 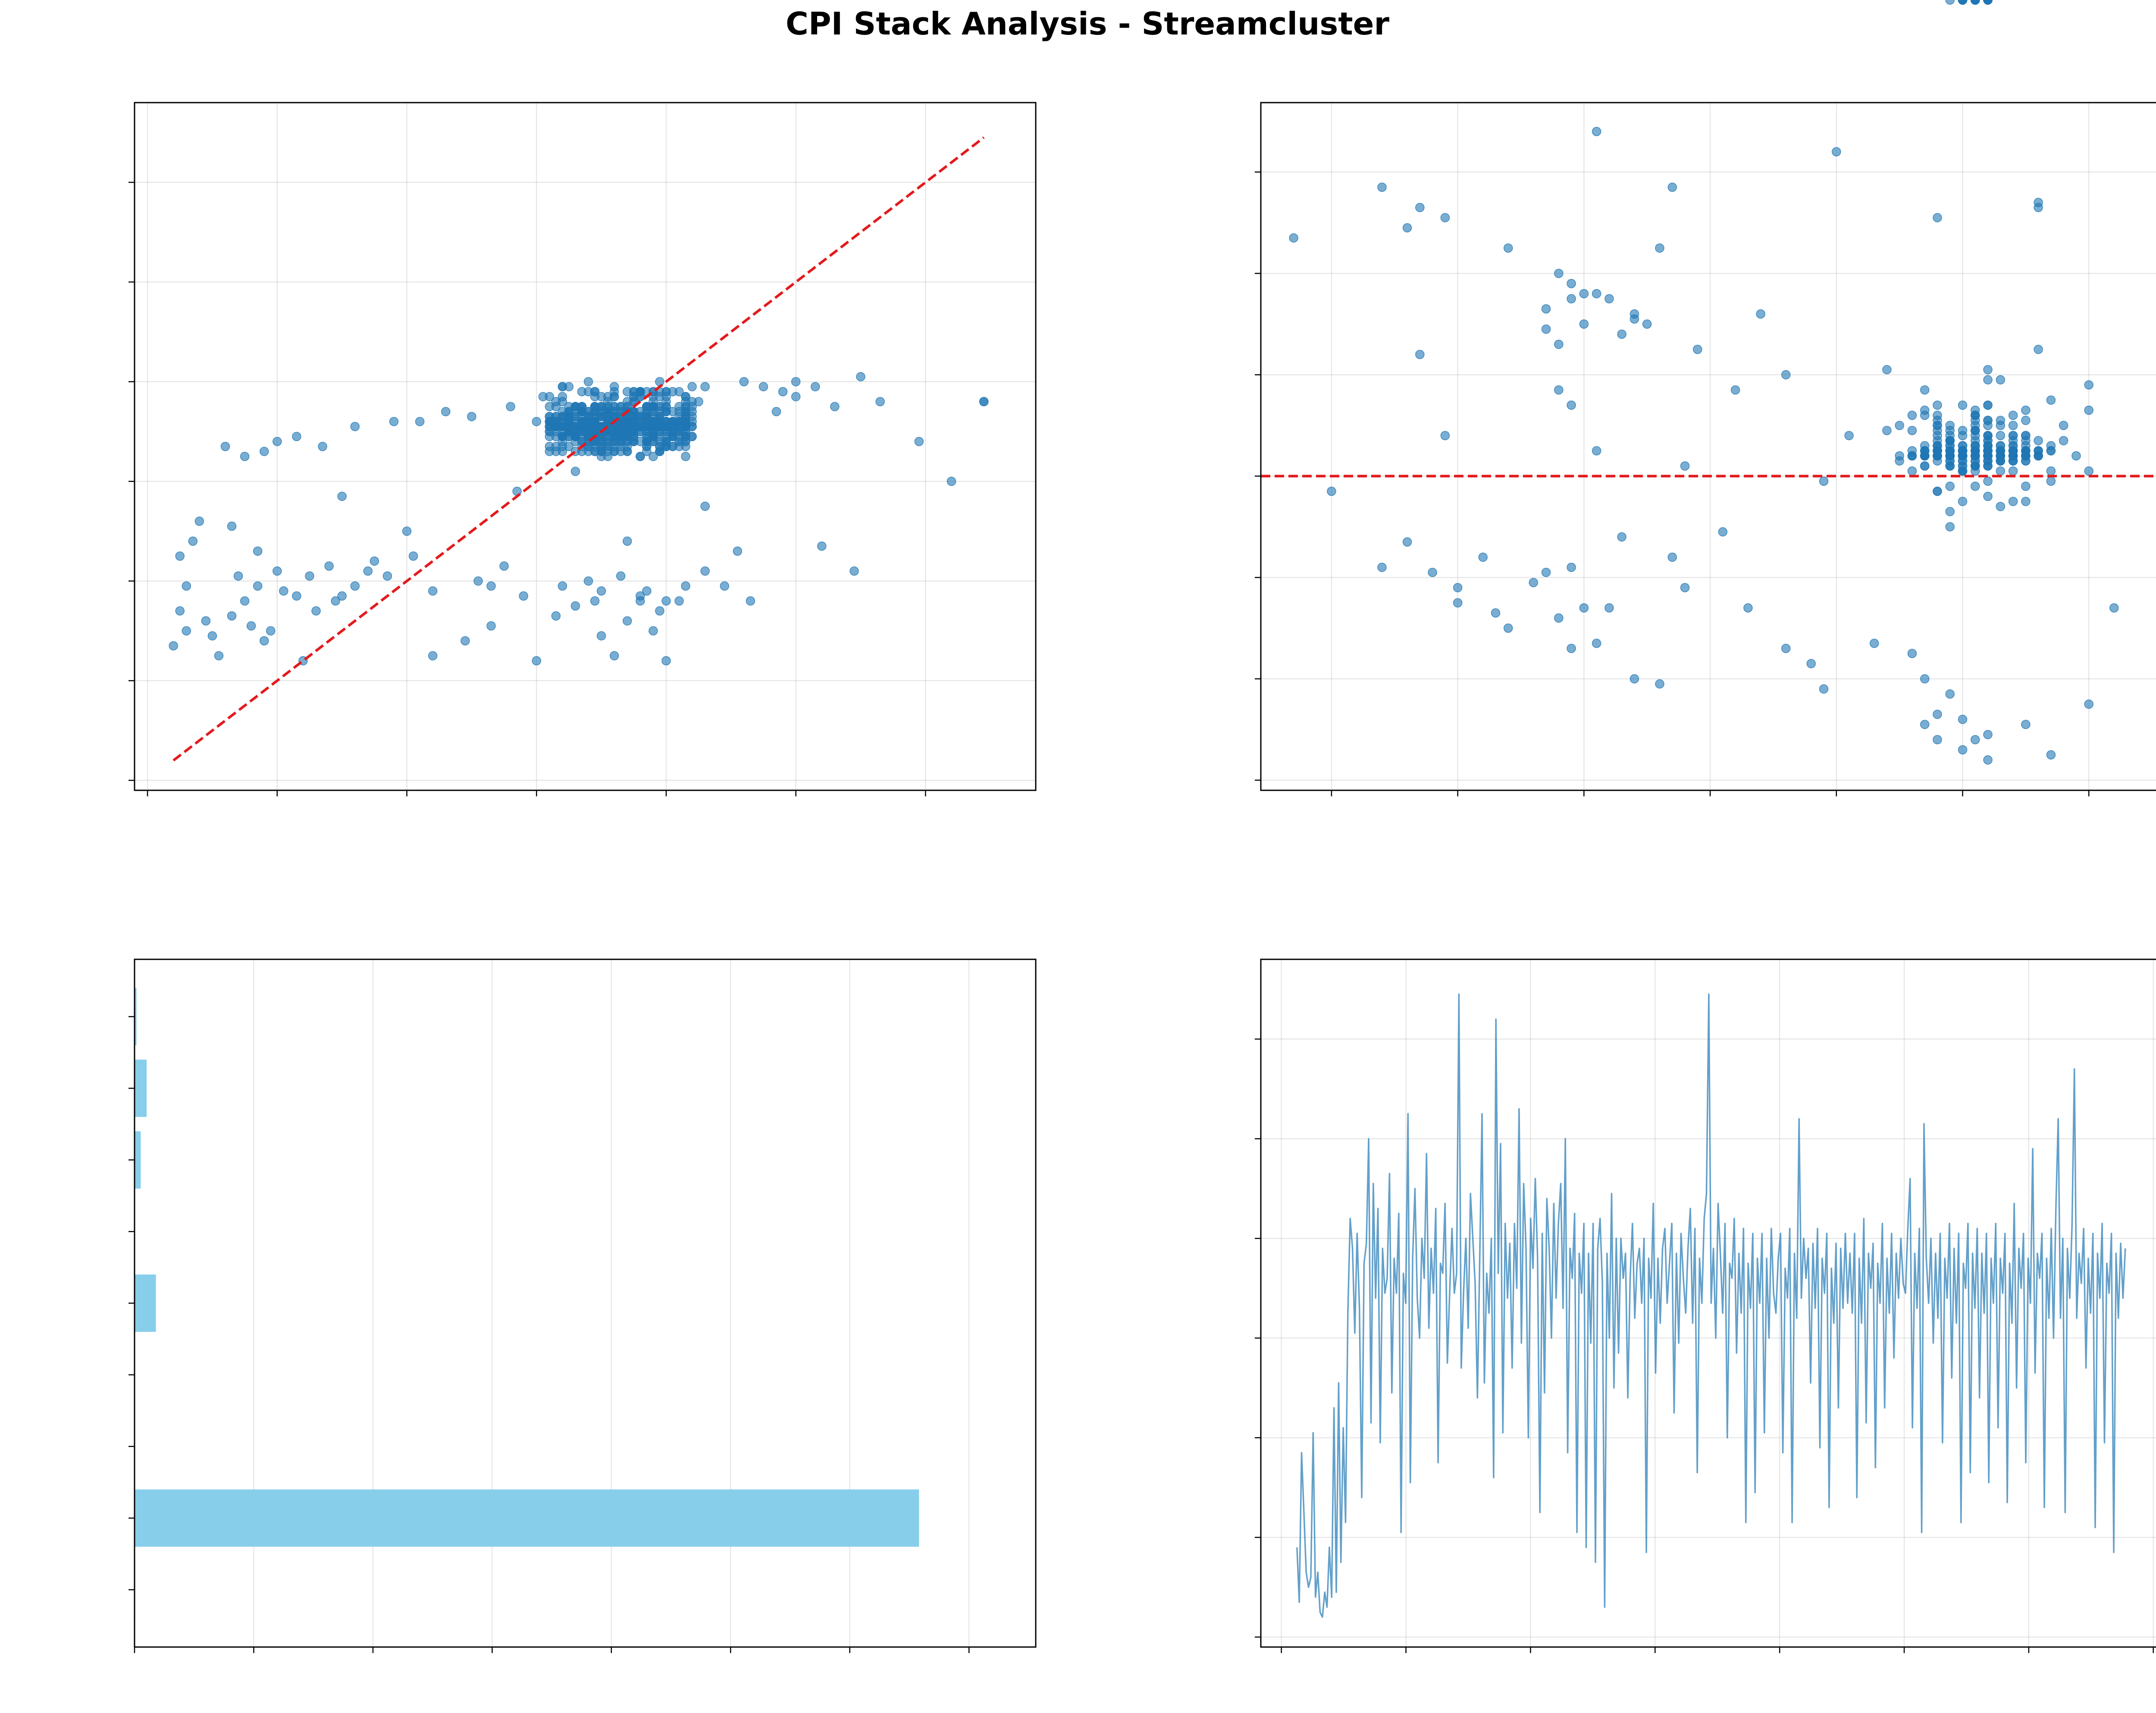 I want to click on bar-l1-i-cache, so click(x=527, y=1518).